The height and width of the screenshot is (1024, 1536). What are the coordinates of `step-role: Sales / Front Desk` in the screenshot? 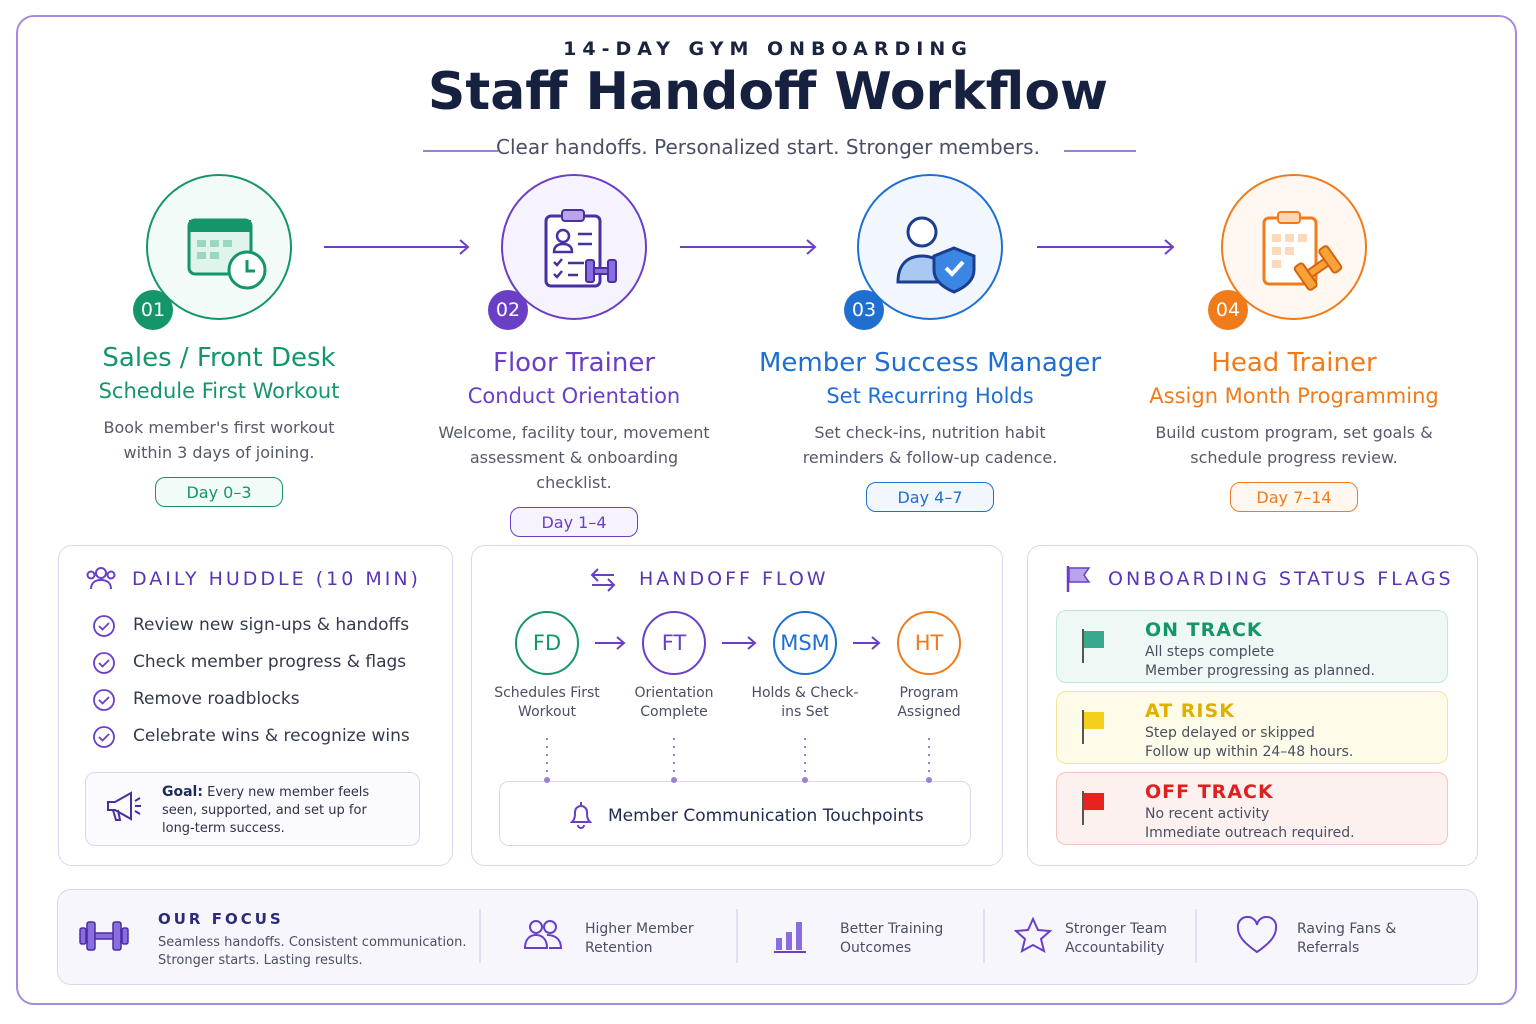 It's located at (219, 358).